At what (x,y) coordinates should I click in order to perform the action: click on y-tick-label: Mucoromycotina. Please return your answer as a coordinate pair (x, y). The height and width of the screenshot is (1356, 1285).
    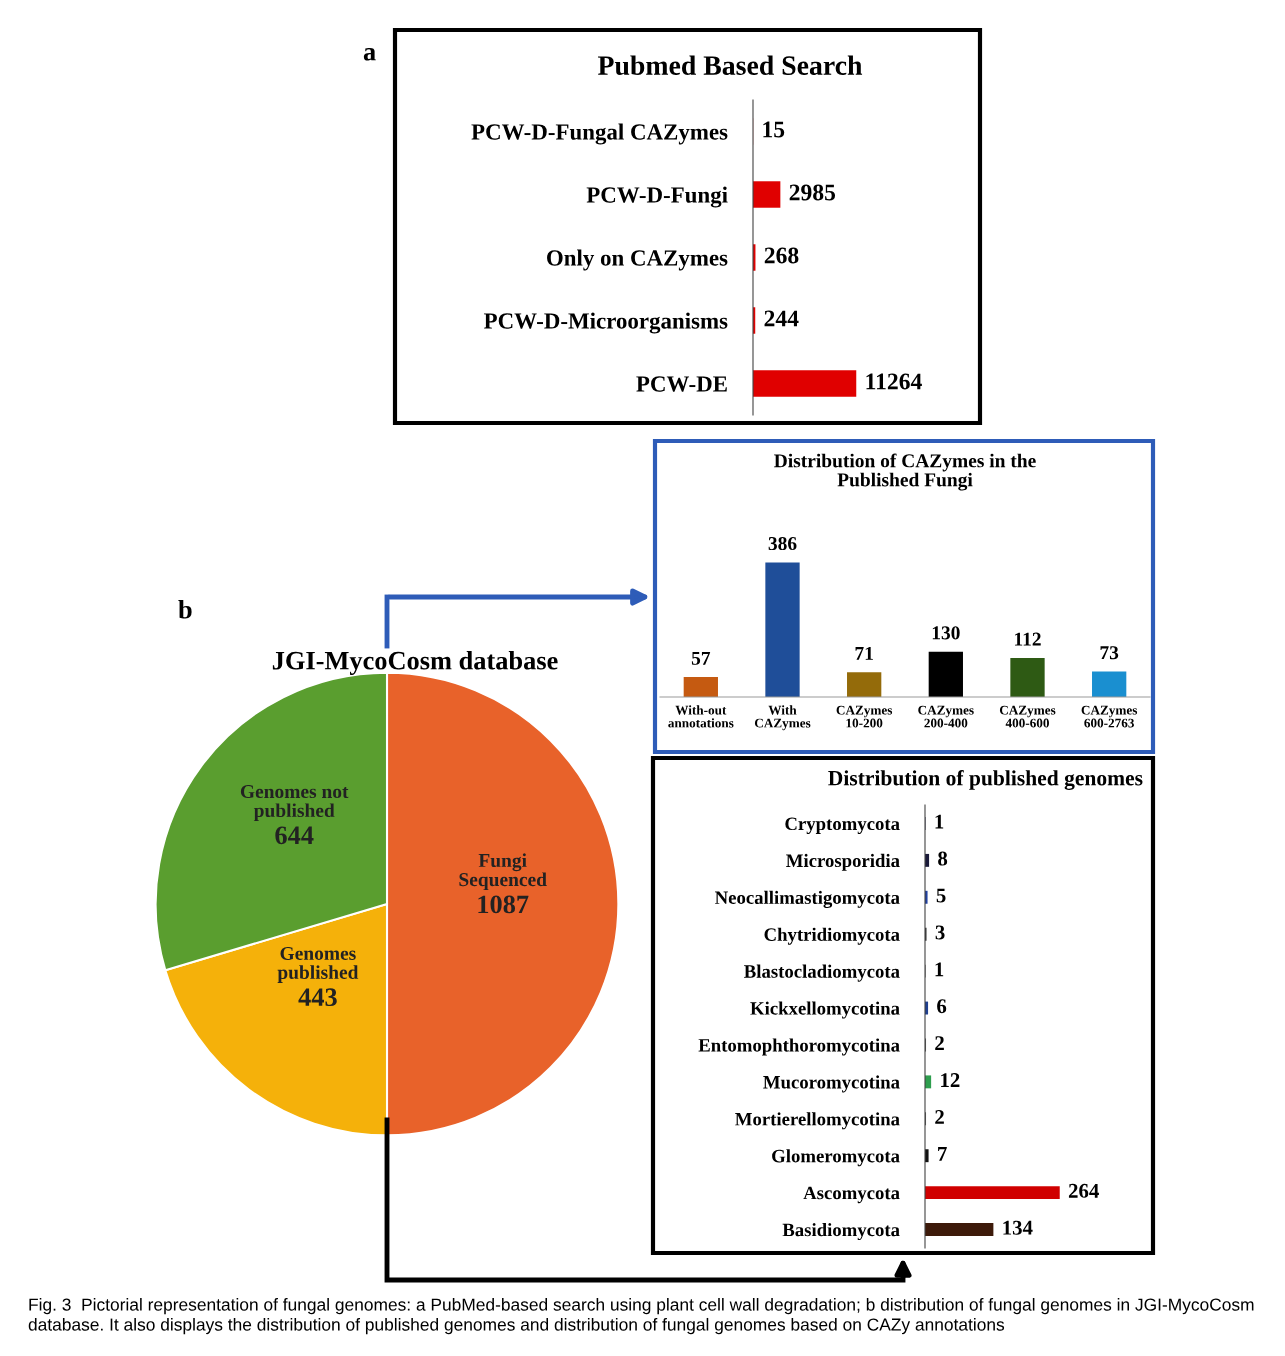
    Looking at the image, I should click on (831, 1084).